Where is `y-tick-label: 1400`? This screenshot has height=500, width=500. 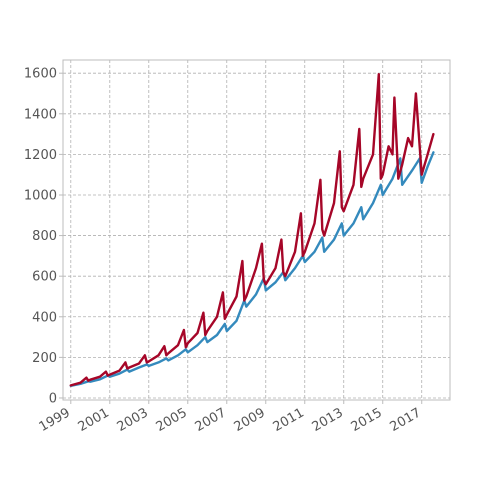 y-tick-label: 1400 is located at coordinates (40, 114).